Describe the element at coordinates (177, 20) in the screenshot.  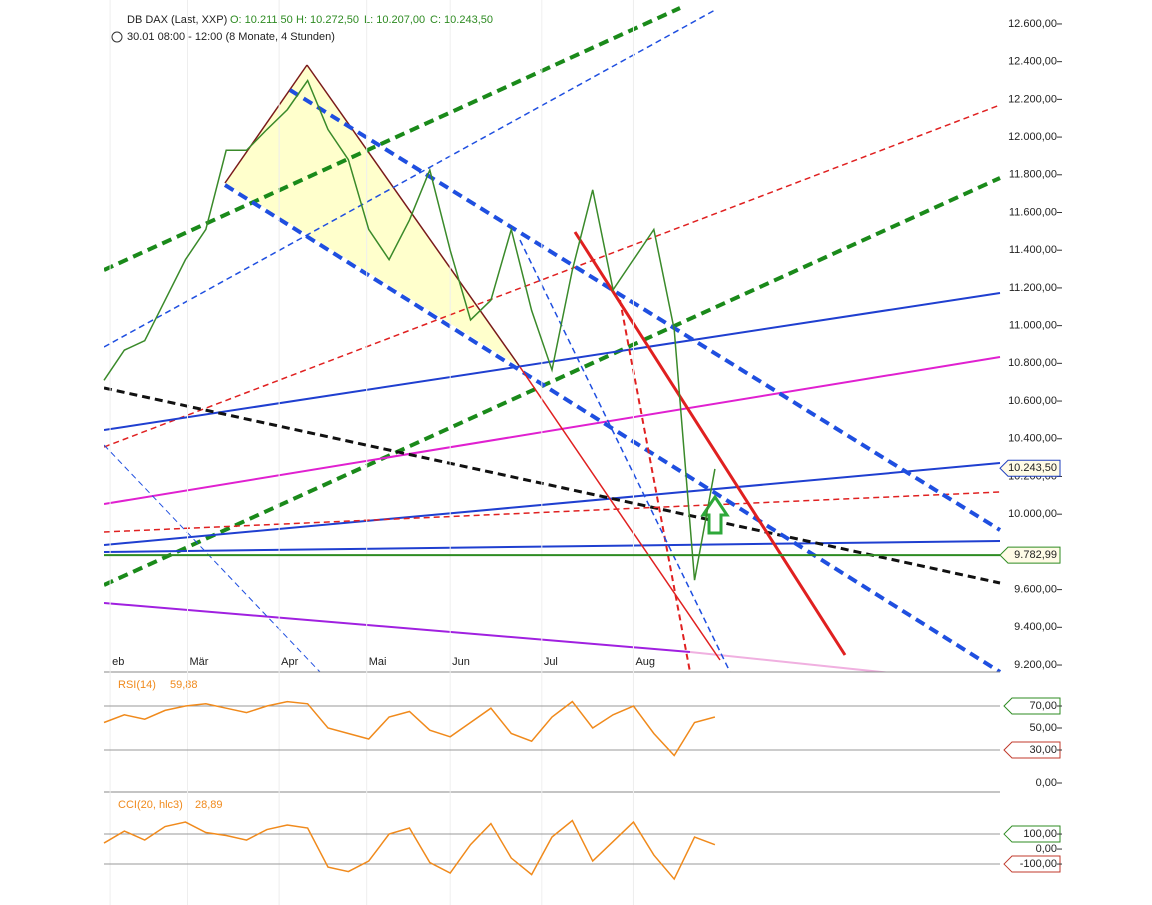
I see `title: DB DAX (Last, XXP)` at that location.